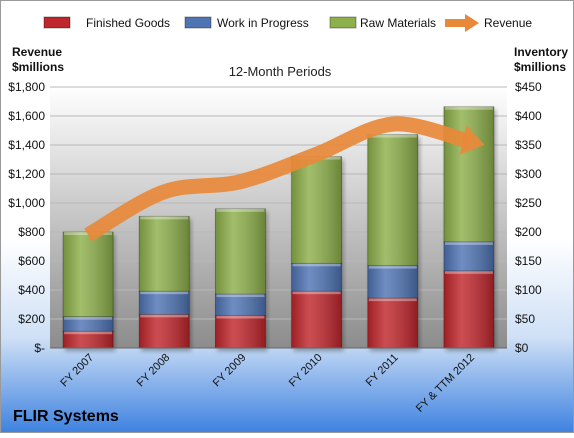  Describe the element at coordinates (26, 87) in the screenshot. I see `left-tick-label: $1,800` at that location.